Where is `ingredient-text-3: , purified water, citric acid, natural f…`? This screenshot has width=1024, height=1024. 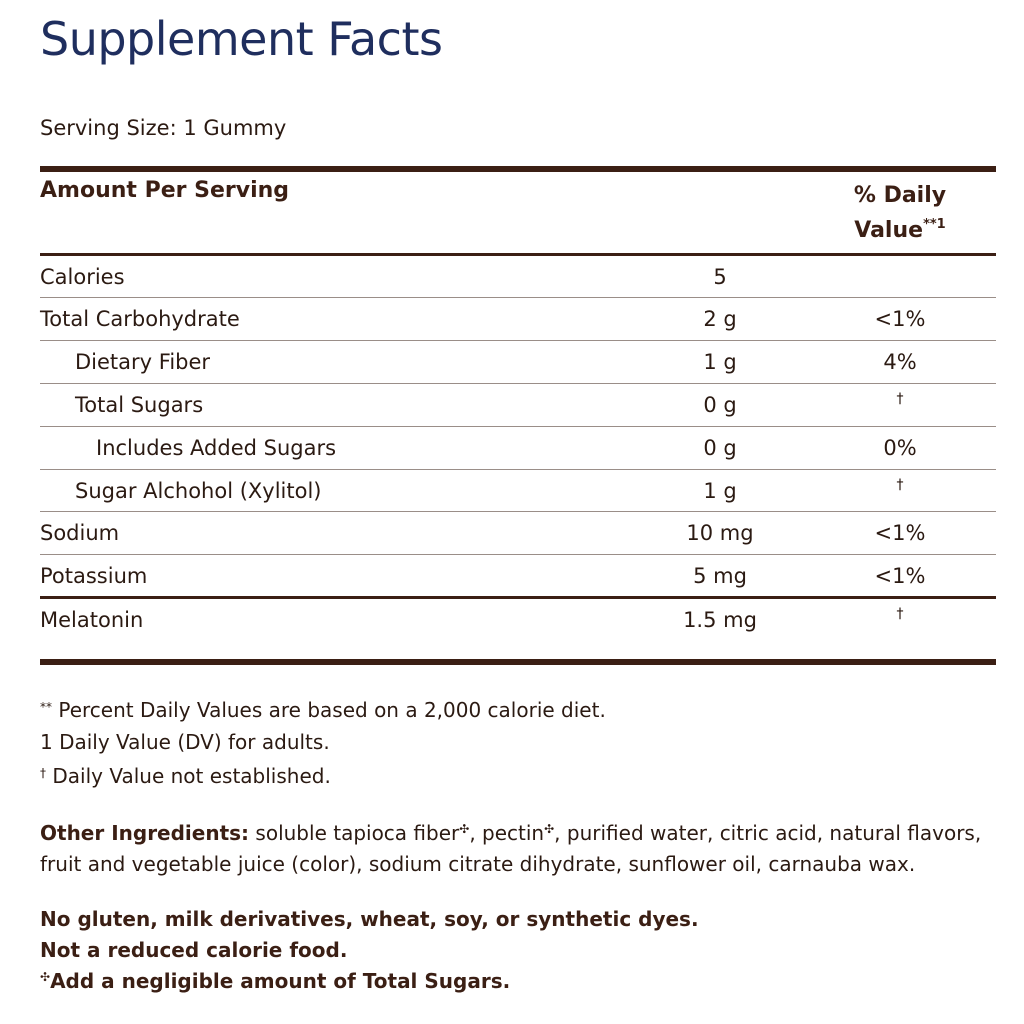
ingredient-text-3: , purified water, citric acid, natural f… is located at coordinates (511, 848).